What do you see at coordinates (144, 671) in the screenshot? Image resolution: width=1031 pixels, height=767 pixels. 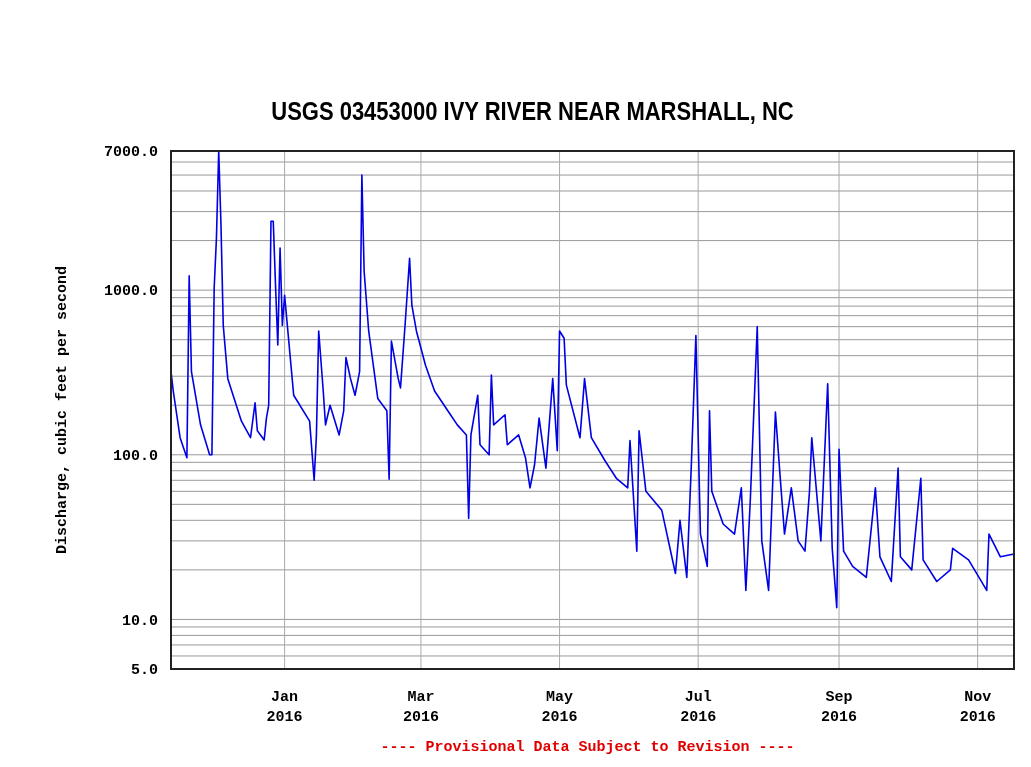 I see `y-tick-label: 5.0` at bounding box center [144, 671].